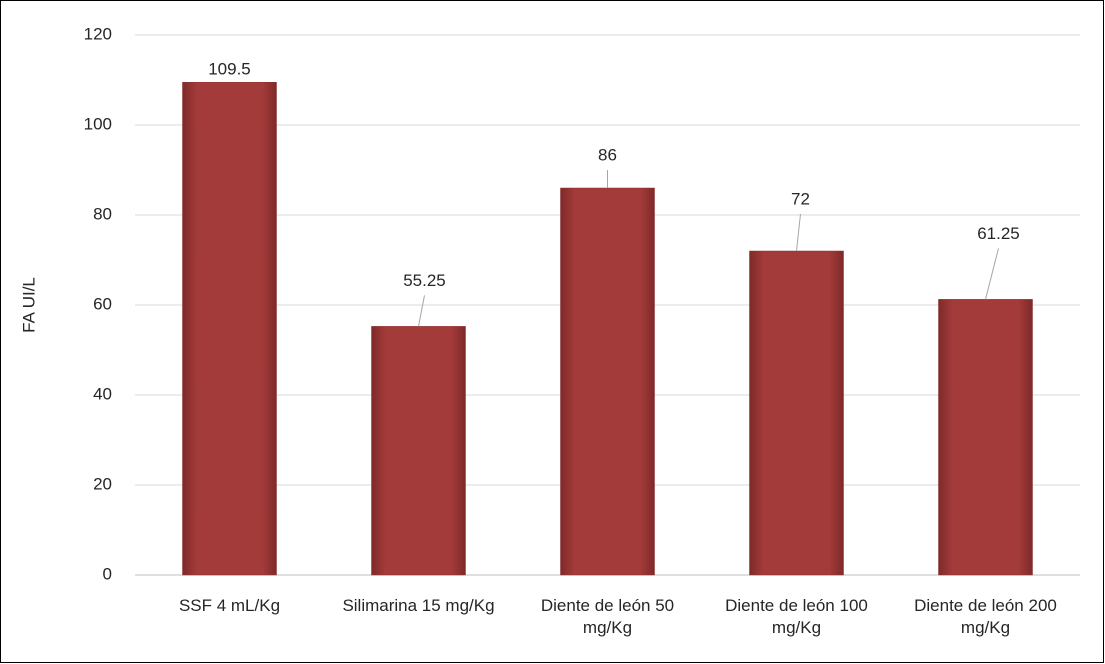 The width and height of the screenshot is (1105, 664). I want to click on y-tick-label: 100, so click(98, 123).